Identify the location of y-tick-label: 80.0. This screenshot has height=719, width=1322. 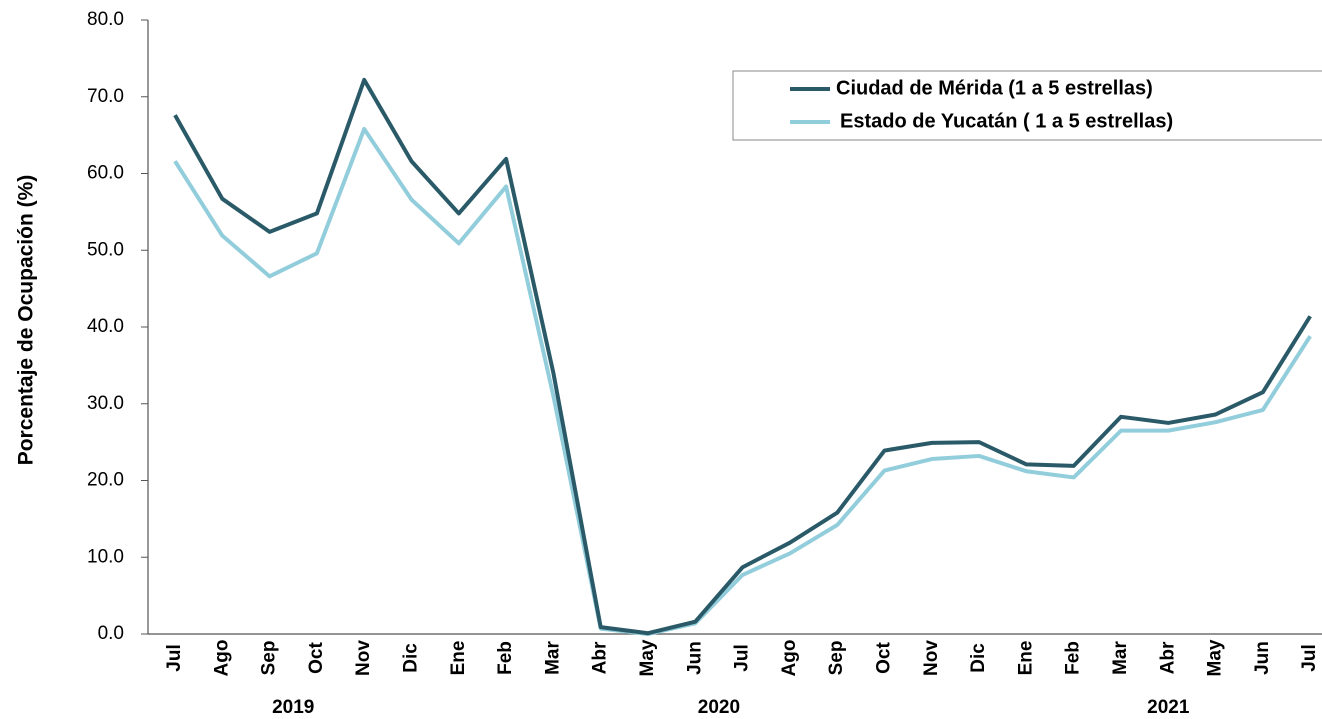
(105, 19).